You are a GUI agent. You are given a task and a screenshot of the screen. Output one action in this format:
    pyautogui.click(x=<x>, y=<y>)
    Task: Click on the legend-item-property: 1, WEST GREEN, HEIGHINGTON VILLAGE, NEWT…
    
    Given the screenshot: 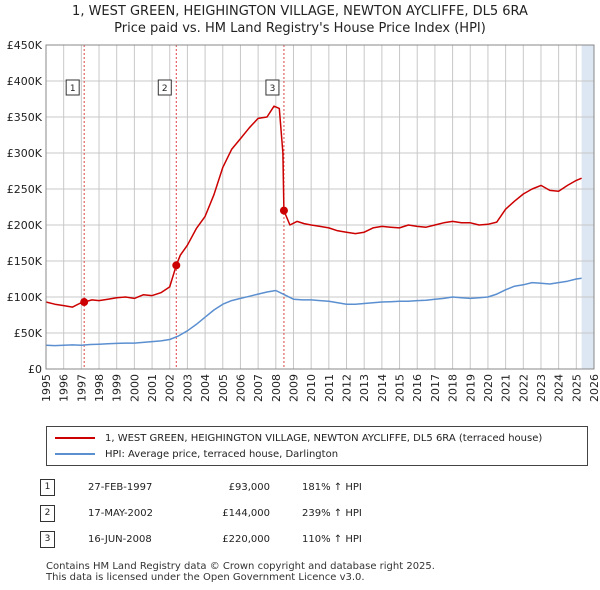 What is the action you would take?
    pyautogui.click(x=298, y=438)
    